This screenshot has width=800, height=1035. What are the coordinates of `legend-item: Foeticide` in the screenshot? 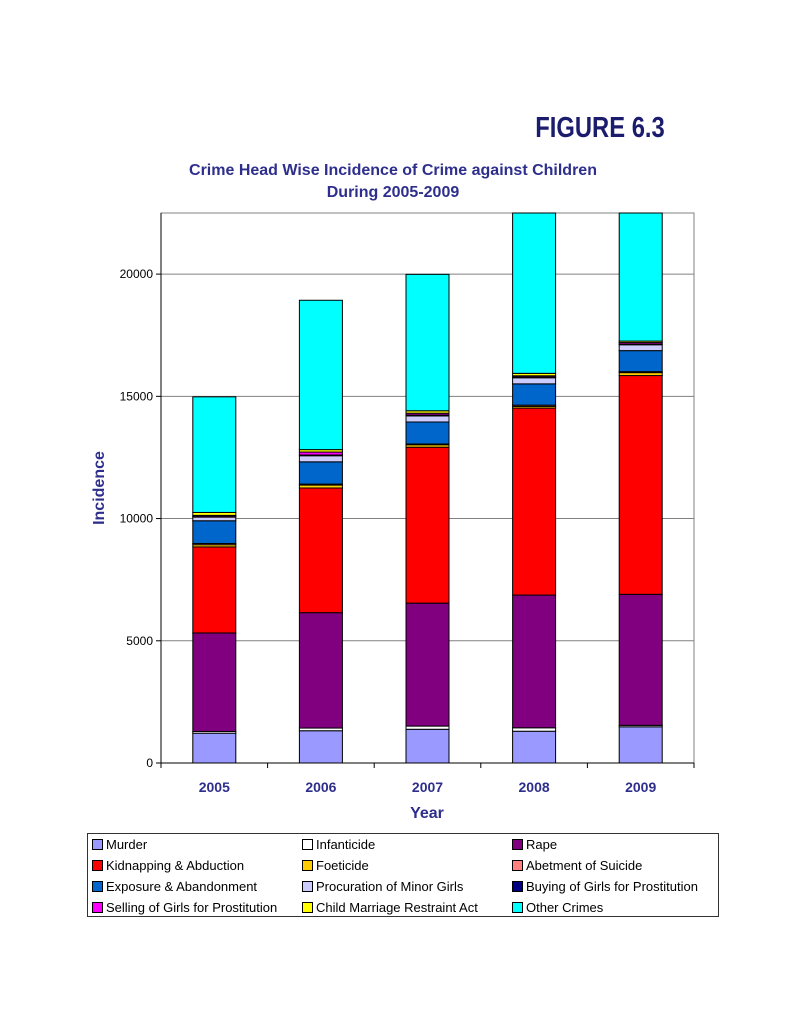 It's located at (335, 865).